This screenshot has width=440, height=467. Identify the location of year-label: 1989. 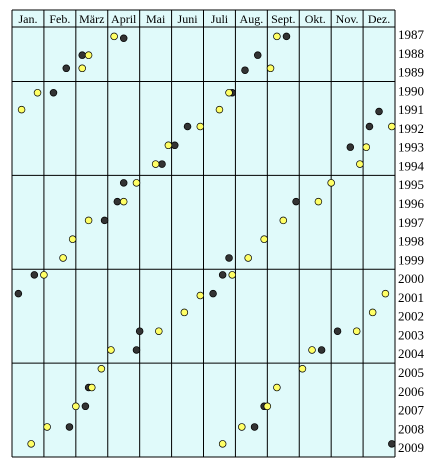
(411, 72).